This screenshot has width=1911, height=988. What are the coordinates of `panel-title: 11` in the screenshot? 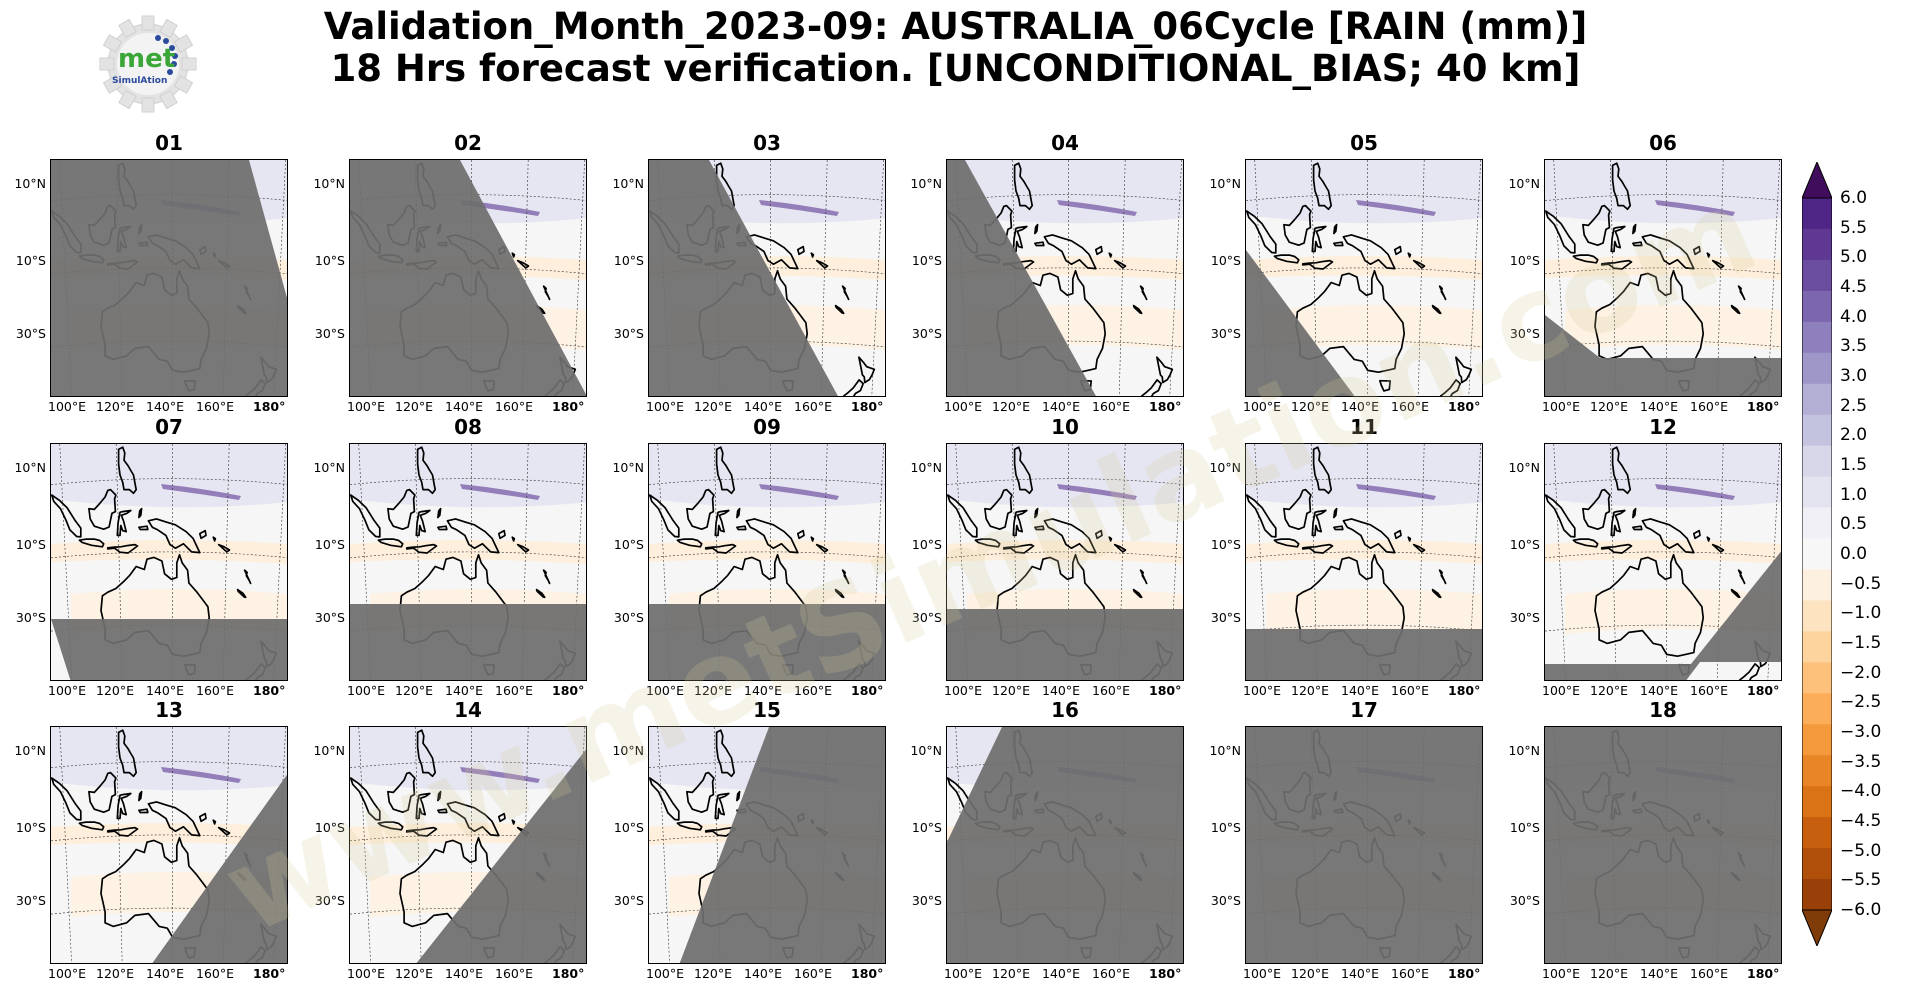 It's located at (1364, 427).